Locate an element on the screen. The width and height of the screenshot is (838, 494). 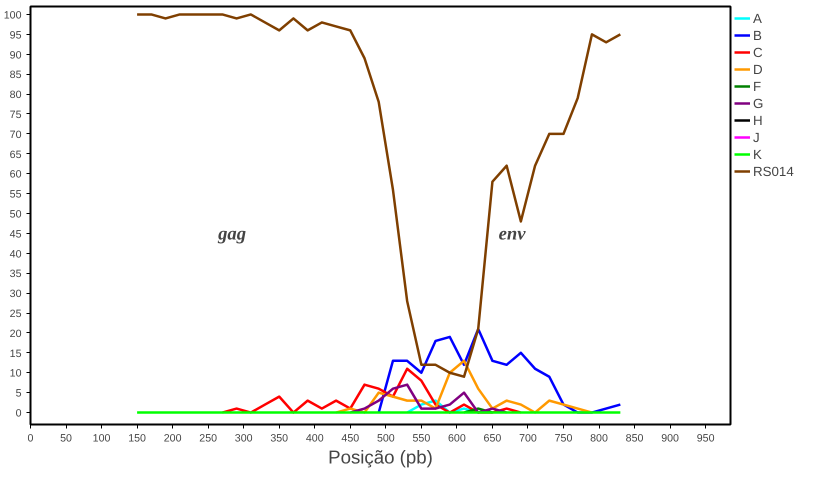
legend-label: A is located at coordinates (758, 18).